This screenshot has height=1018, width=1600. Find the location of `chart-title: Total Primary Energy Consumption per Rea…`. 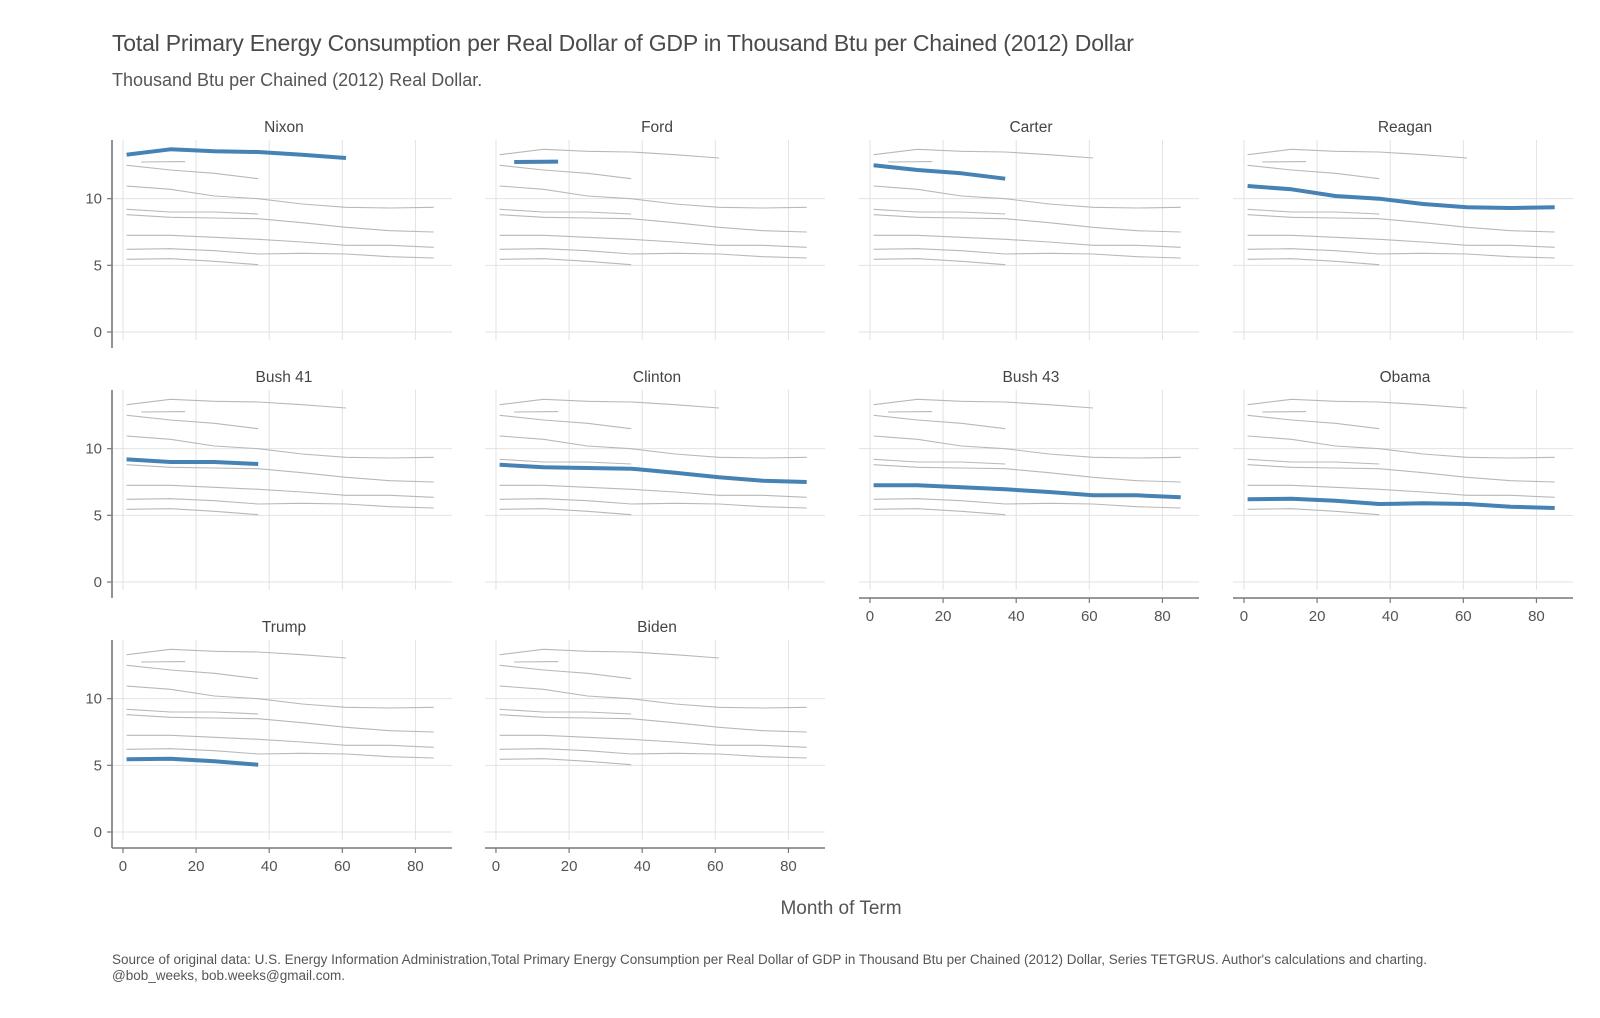

chart-title: Total Primary Energy Consumption per Rea… is located at coordinates (623, 43).